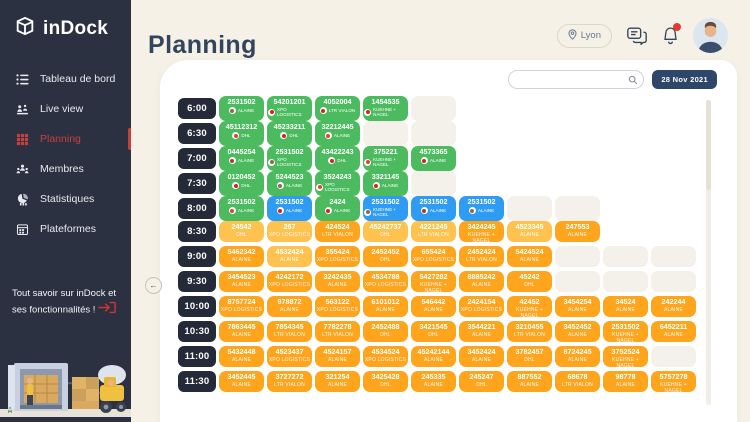 This screenshot has width=750, height=422. What do you see at coordinates (529, 306) in the screenshot?
I see `planning-card: 42452 KUEHNE + NAGEL` at bounding box center [529, 306].